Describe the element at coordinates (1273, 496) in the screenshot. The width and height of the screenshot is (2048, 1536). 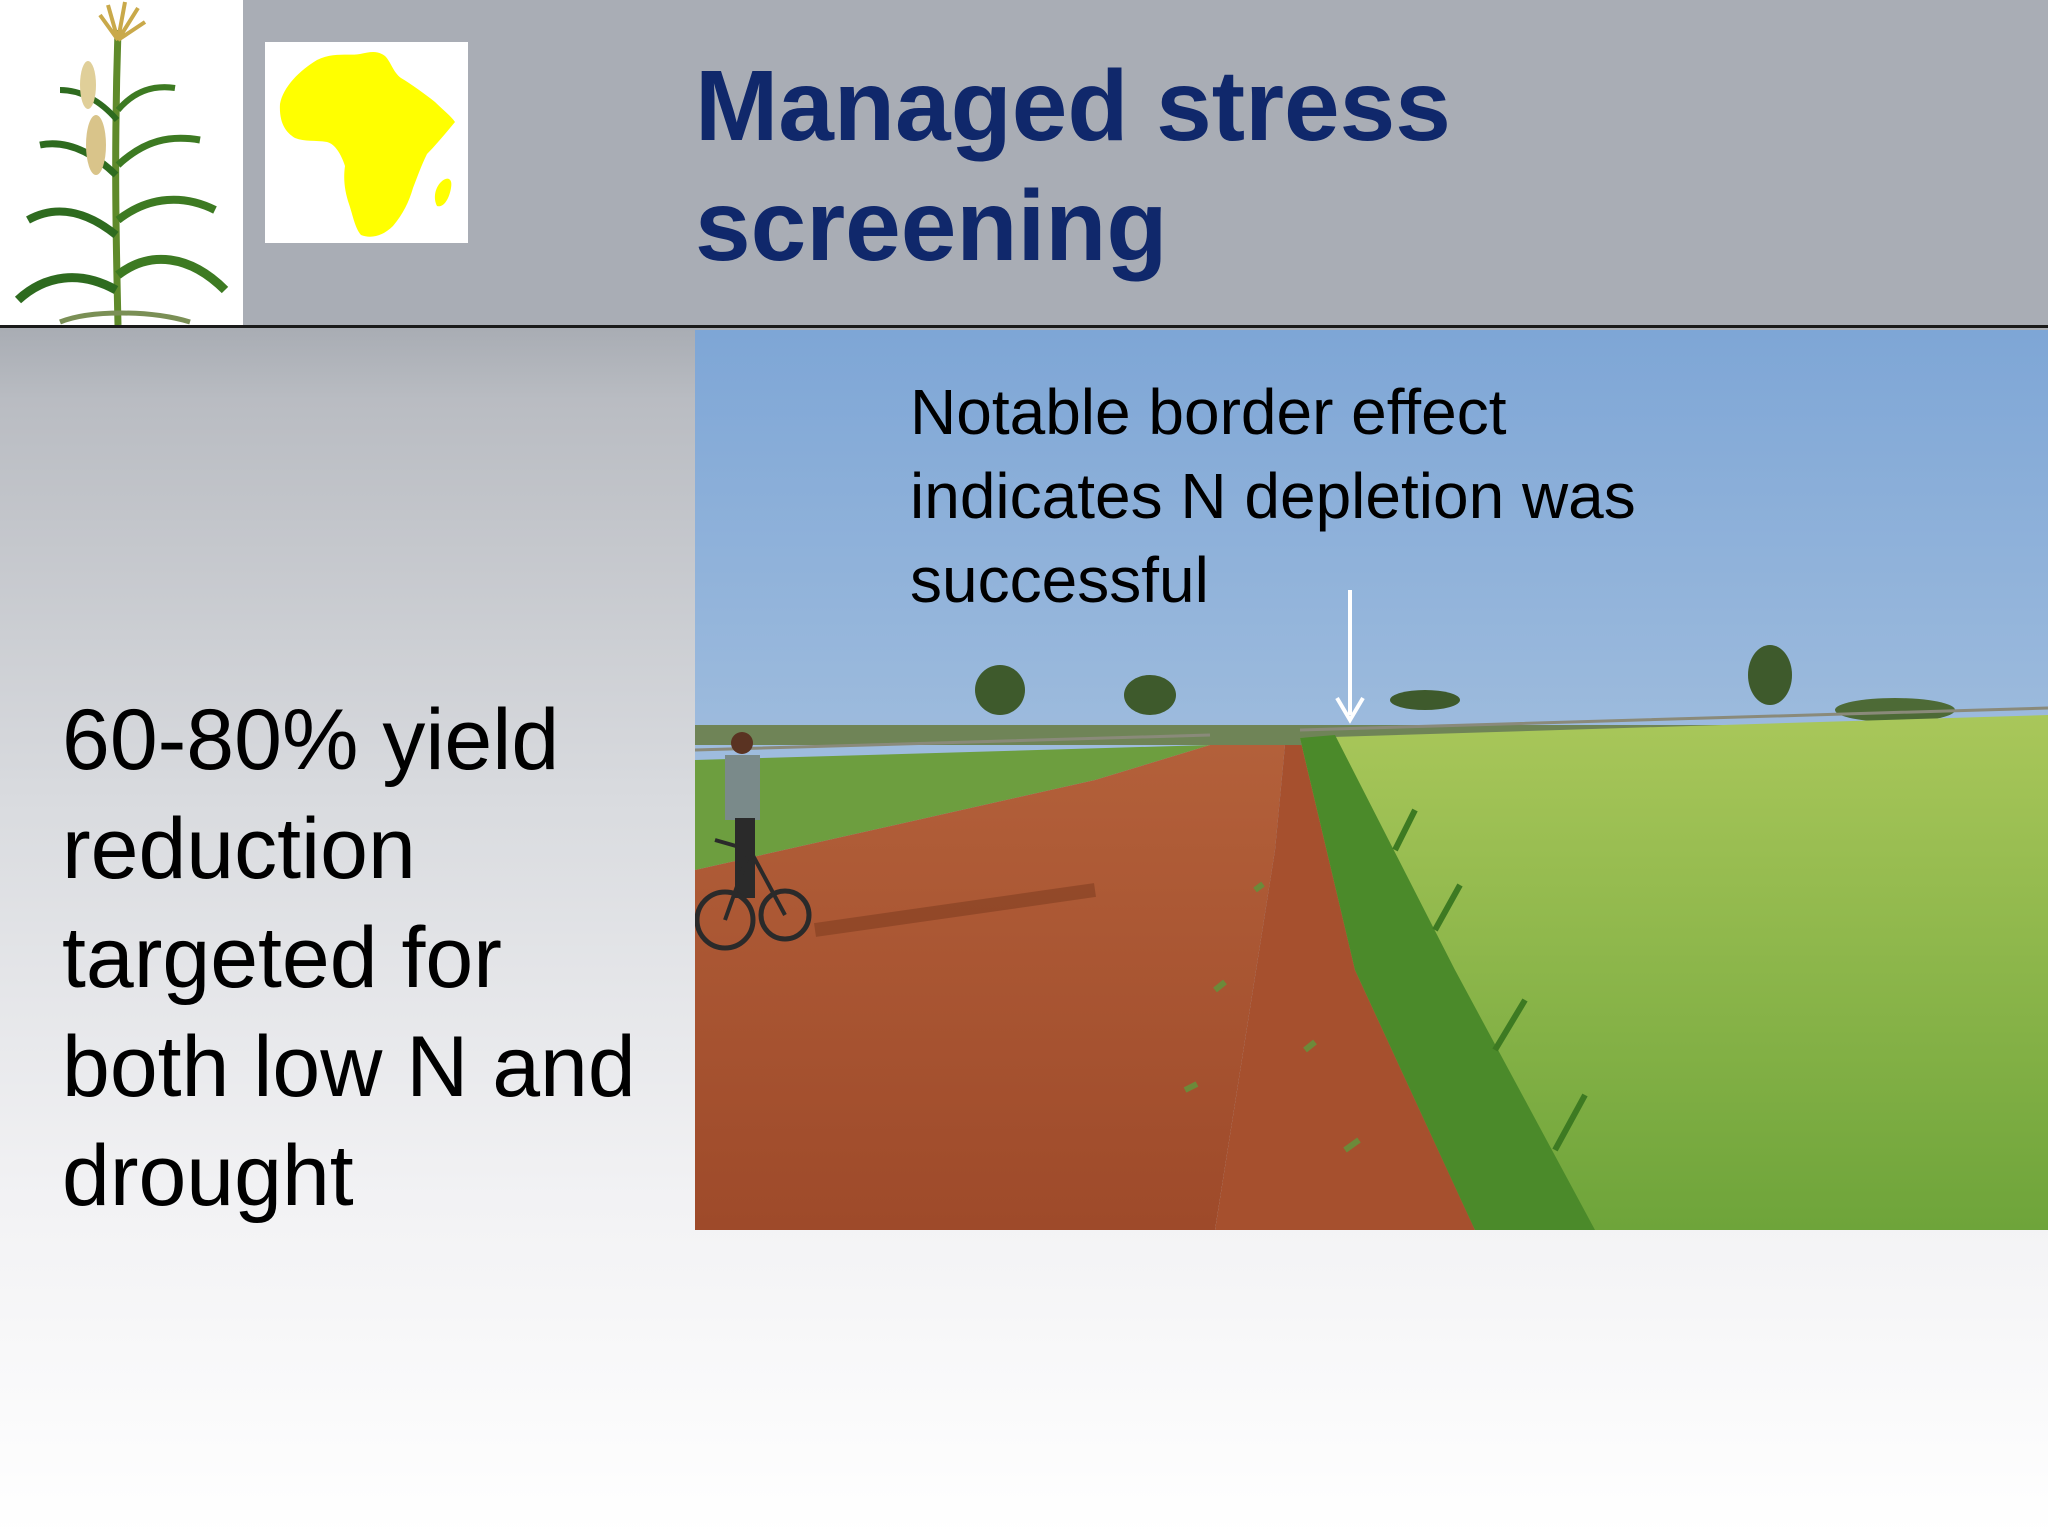
I see `annotation-line-2: indicates N depletion was` at that location.